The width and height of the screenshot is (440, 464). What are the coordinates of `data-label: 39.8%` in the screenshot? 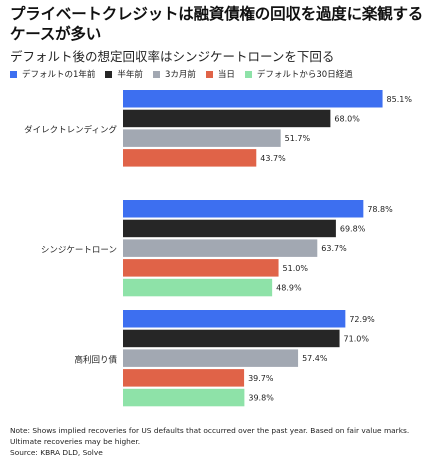 It's located at (261, 398).